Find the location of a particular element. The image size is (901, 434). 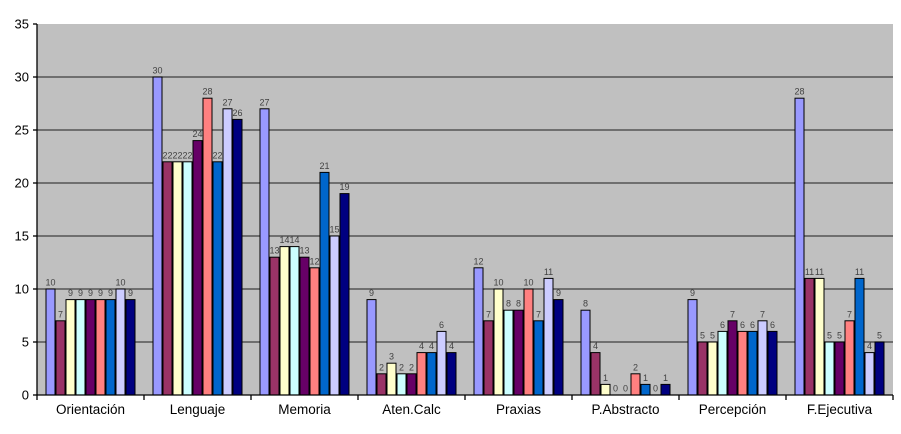

bar-label: 21 is located at coordinates (324, 166).